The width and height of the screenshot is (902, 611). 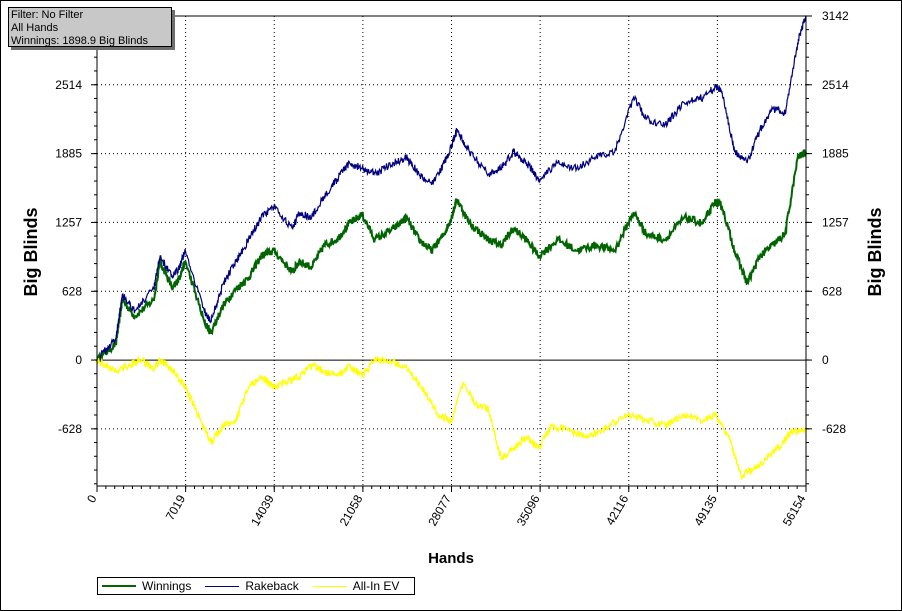 What do you see at coordinates (705, 510) in the screenshot?
I see `x-tick-label: 49135` at bounding box center [705, 510].